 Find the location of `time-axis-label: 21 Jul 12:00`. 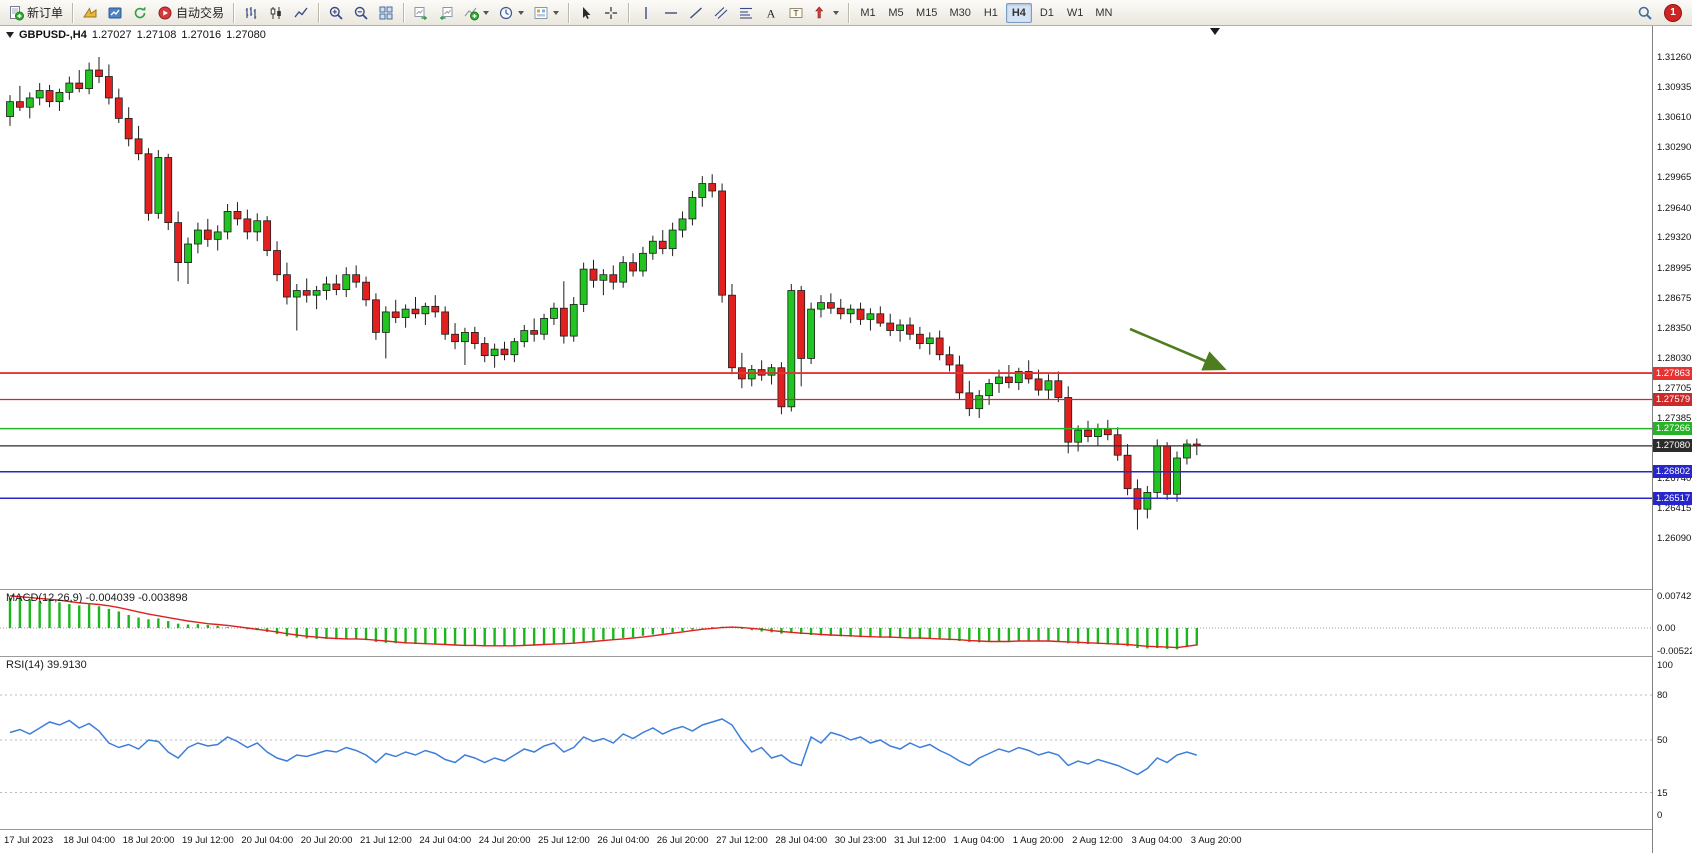

time-axis-label: 21 Jul 12:00 is located at coordinates (386, 840).